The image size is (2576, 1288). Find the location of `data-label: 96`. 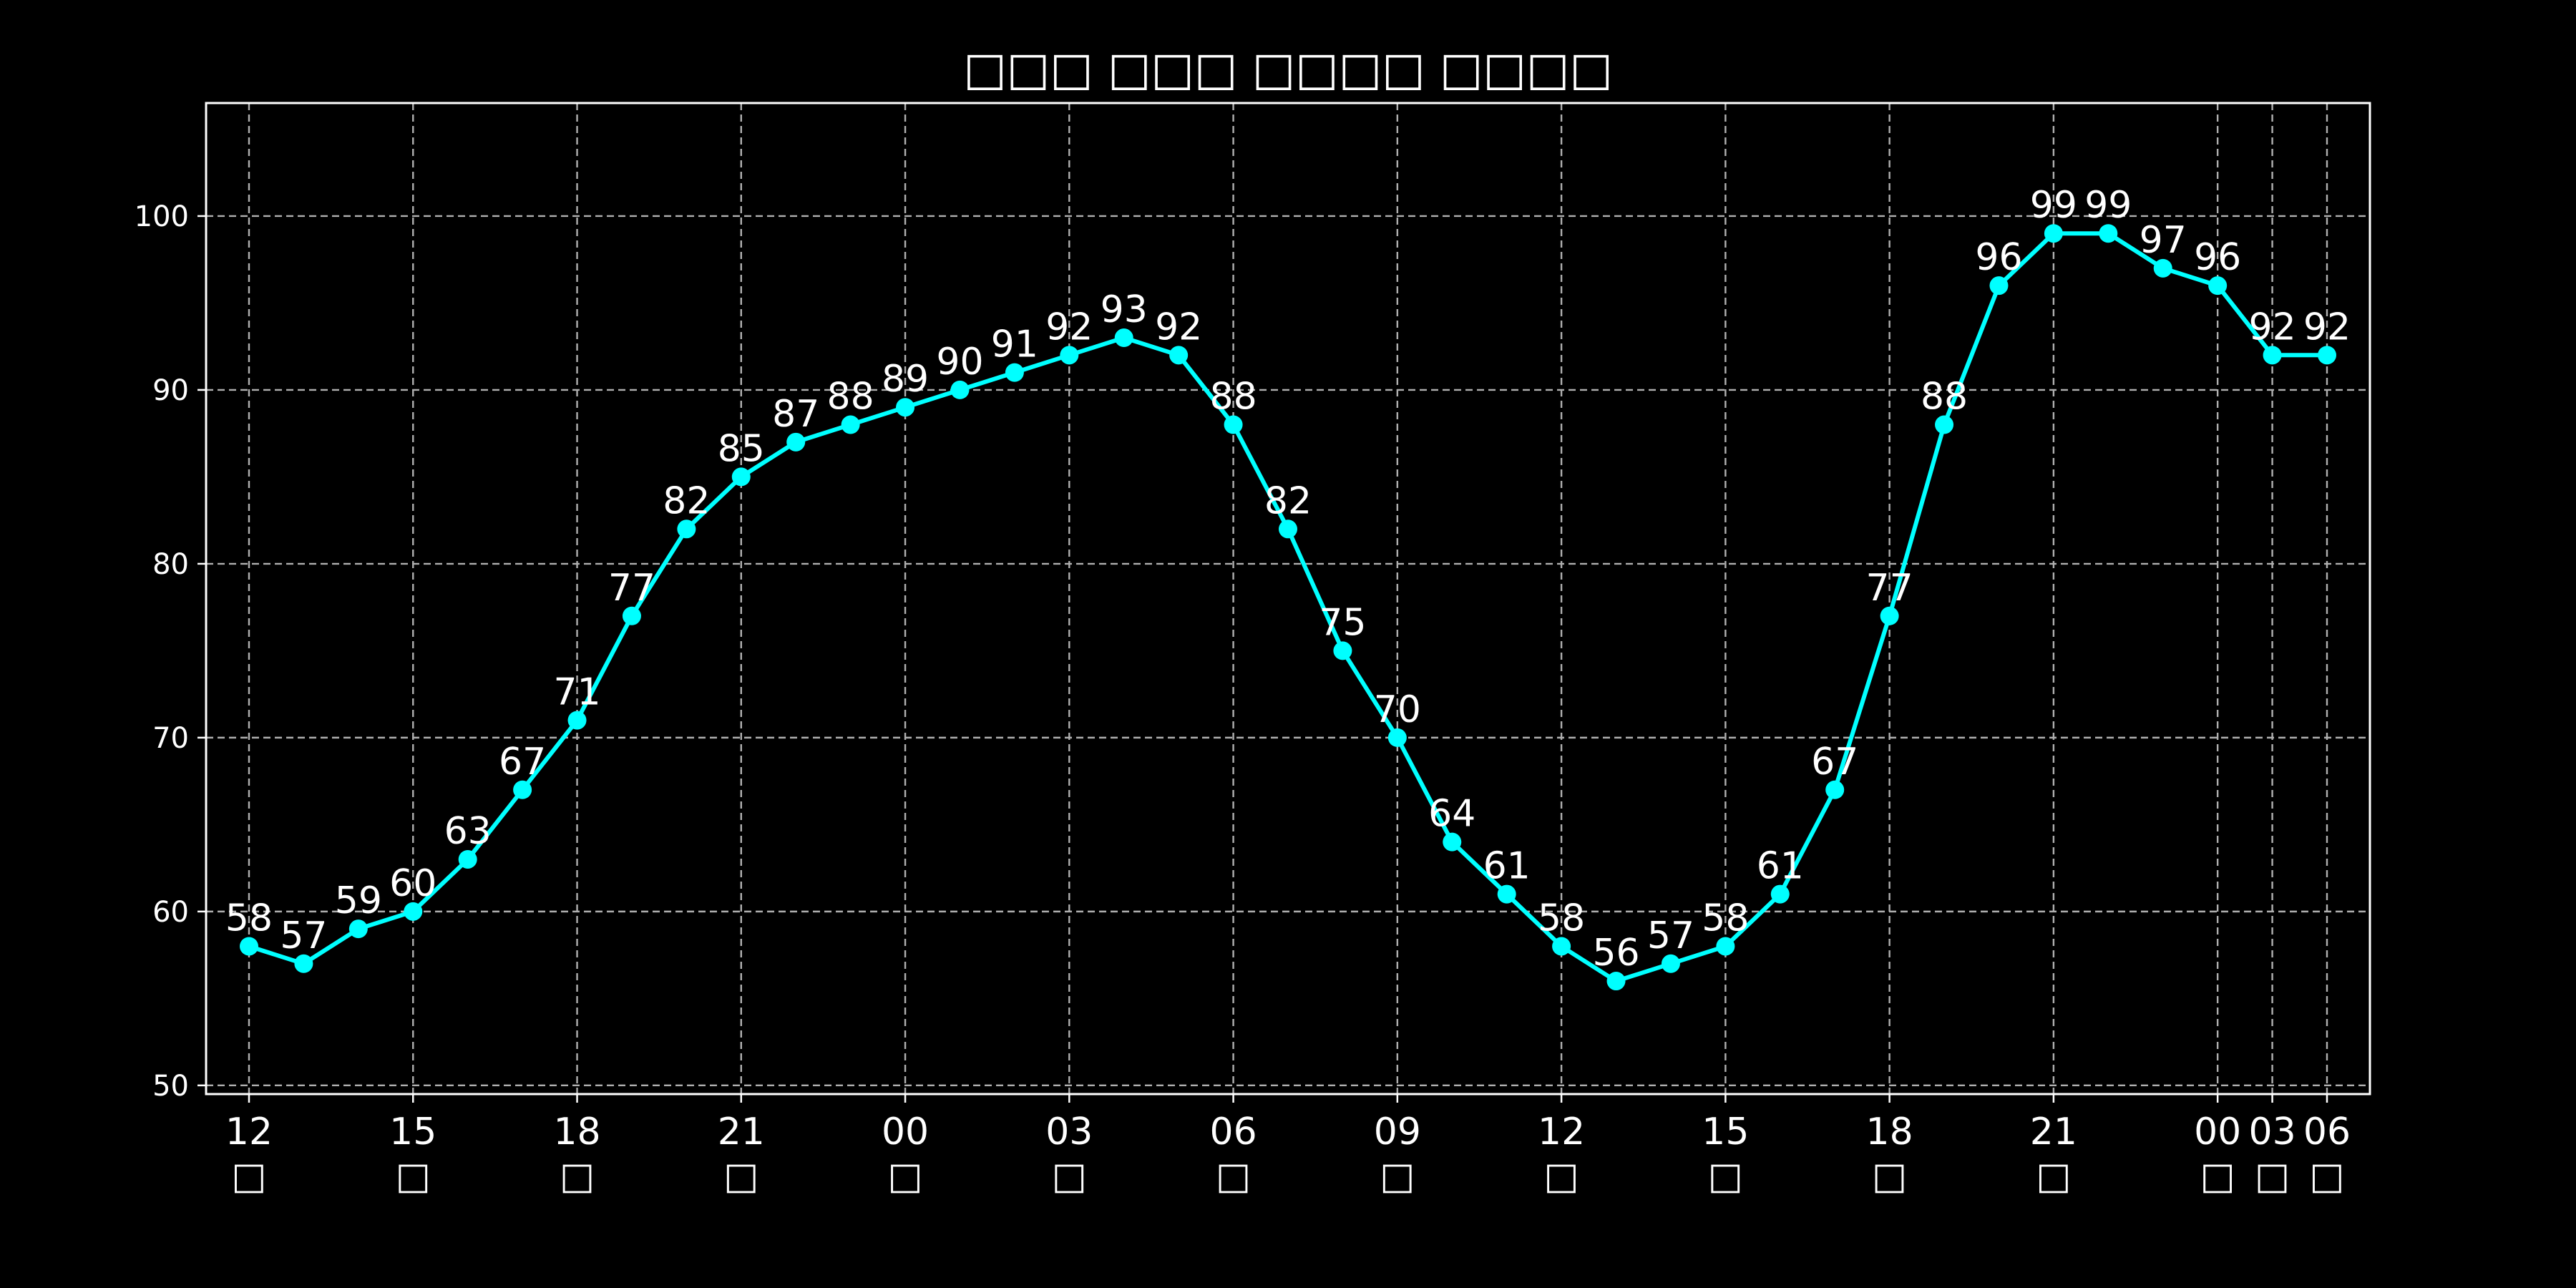

data-label: 96 is located at coordinates (1998, 257).